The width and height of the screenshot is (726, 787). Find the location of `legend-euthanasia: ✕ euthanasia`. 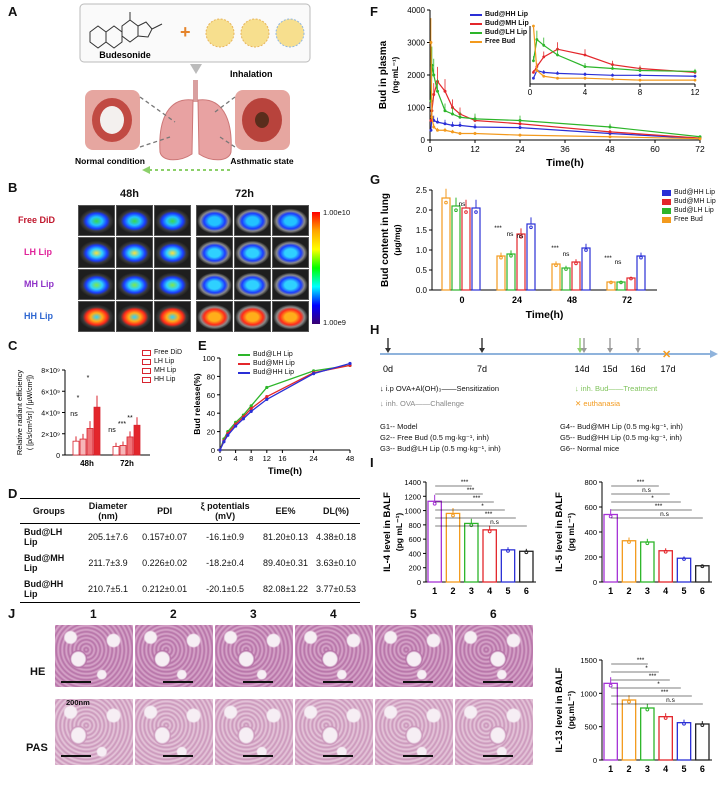

legend-euthanasia: ✕ euthanasia is located at coordinates (598, 403).